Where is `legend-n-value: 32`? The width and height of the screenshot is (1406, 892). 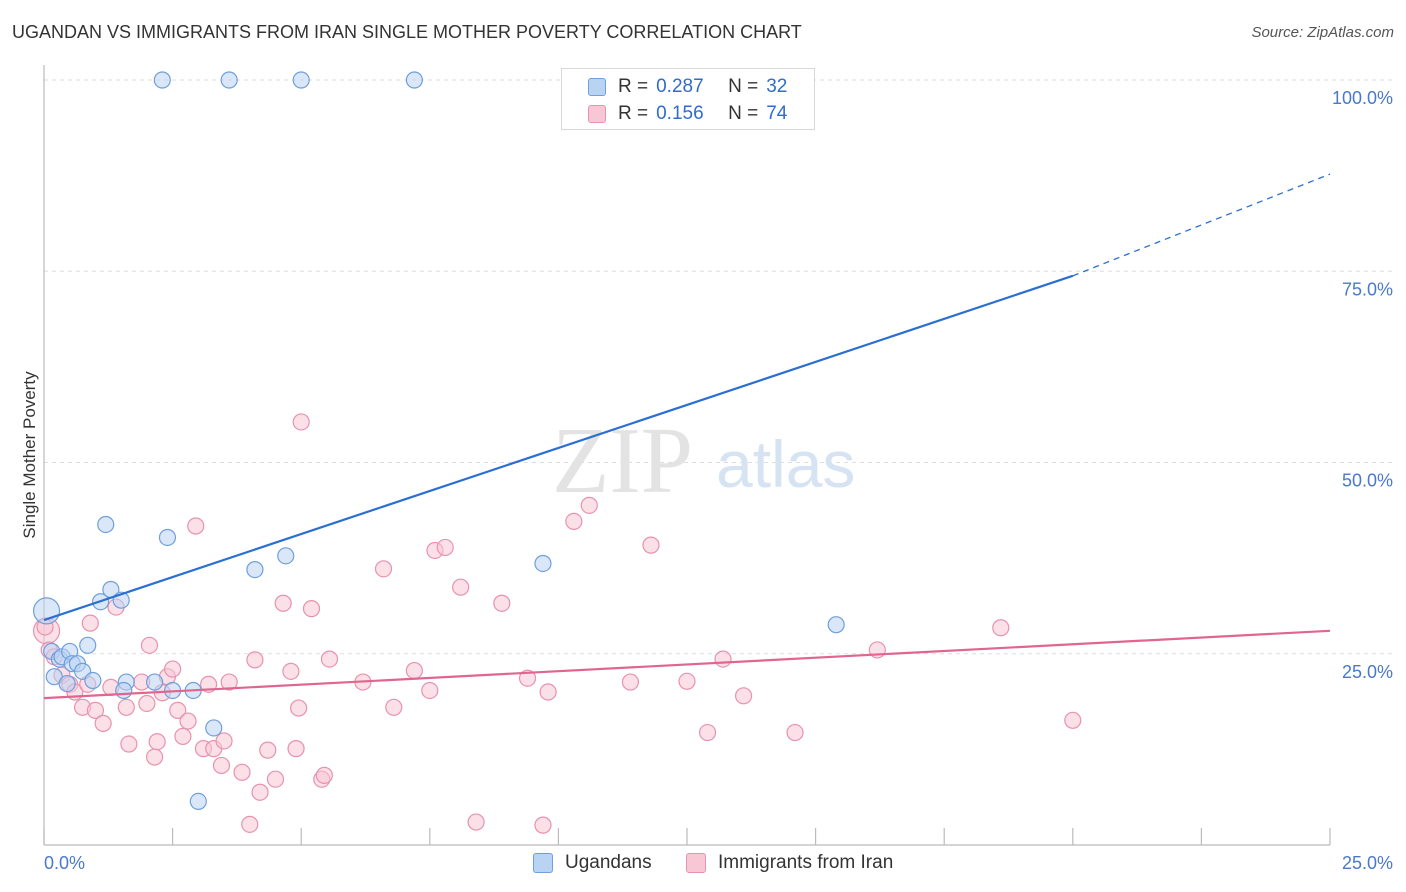 legend-n-value: 32 is located at coordinates (777, 86).